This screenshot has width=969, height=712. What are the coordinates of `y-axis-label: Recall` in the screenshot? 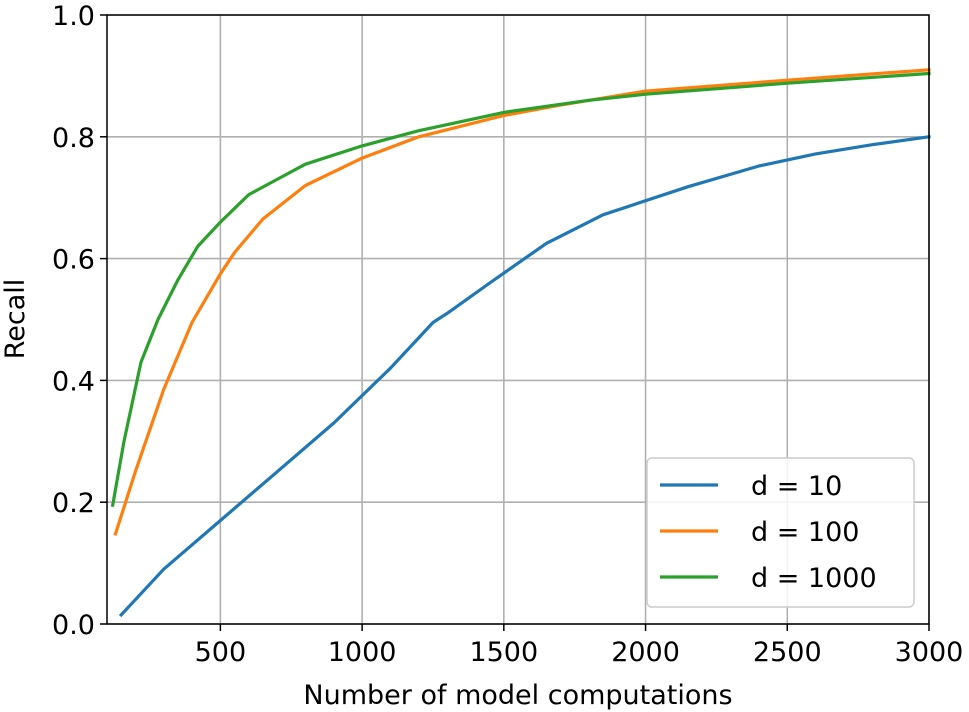 It's located at (15, 319).